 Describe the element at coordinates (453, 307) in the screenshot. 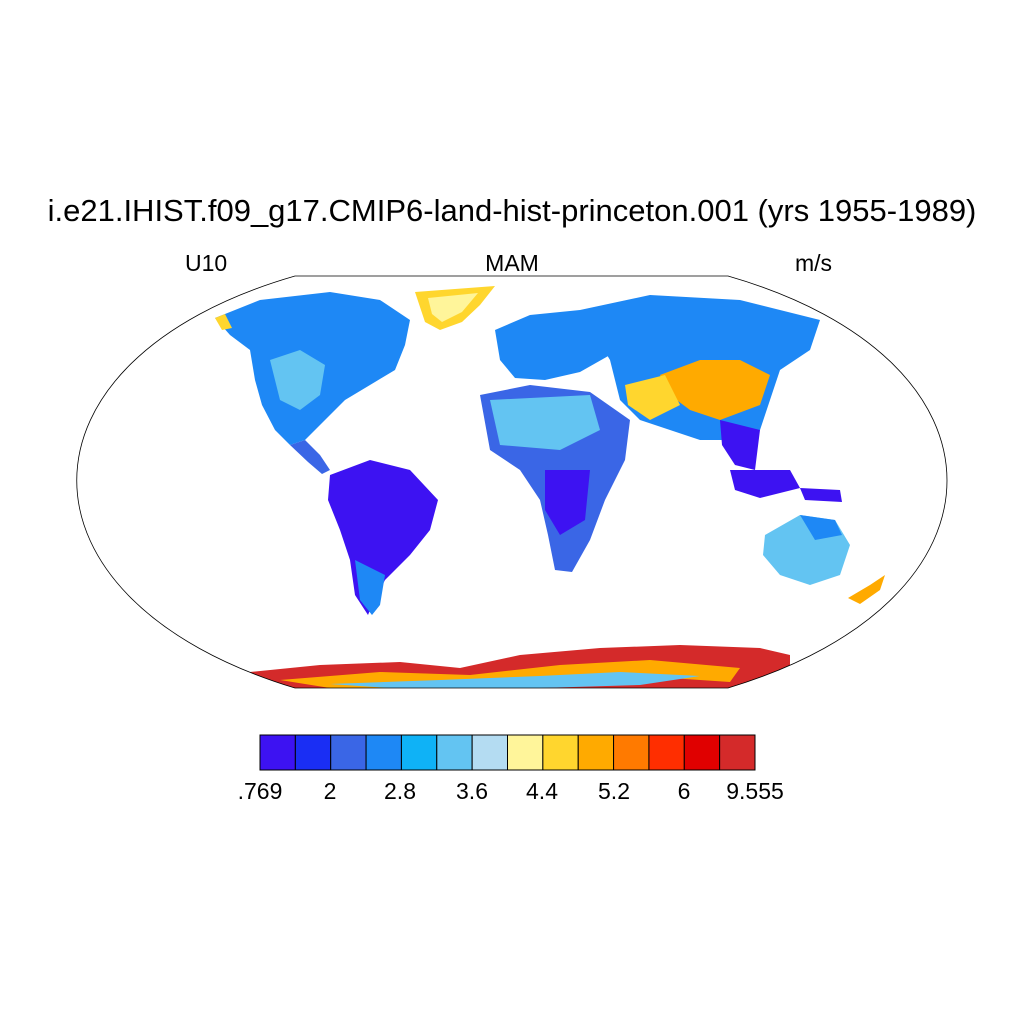

I see `greenland-inner` at that location.